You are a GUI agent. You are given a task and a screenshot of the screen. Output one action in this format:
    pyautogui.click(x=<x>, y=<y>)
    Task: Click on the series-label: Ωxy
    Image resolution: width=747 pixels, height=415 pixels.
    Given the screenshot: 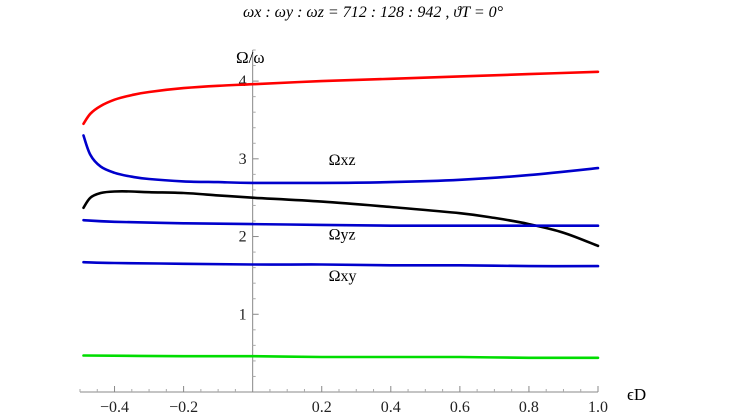 What is the action you would take?
    pyautogui.click(x=343, y=276)
    